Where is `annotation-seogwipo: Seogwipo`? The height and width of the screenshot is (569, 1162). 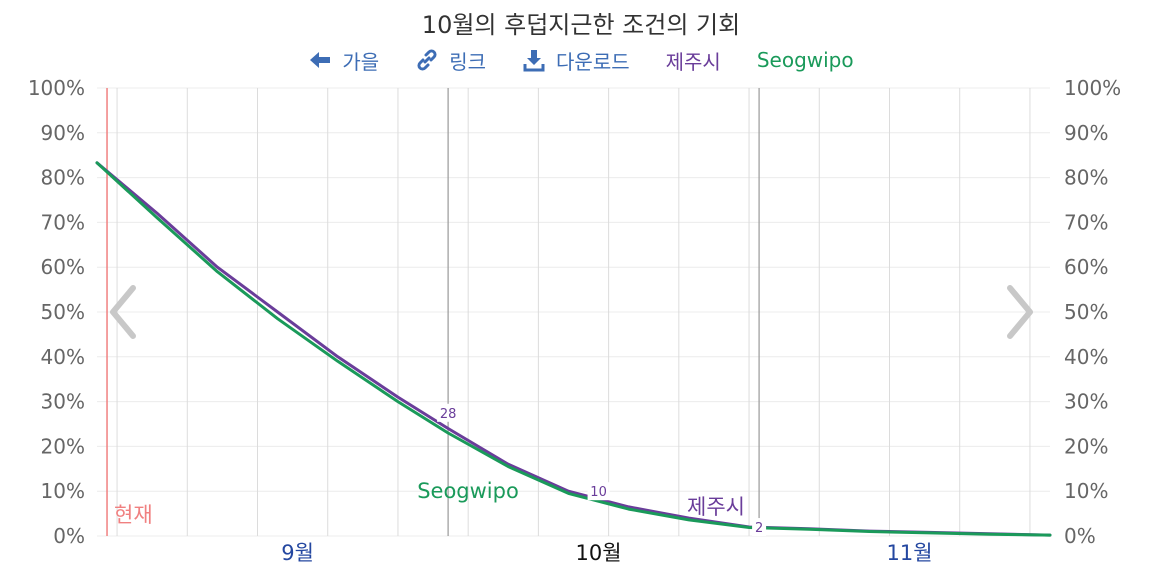 annotation-seogwipo: Seogwipo is located at coordinates (468, 491).